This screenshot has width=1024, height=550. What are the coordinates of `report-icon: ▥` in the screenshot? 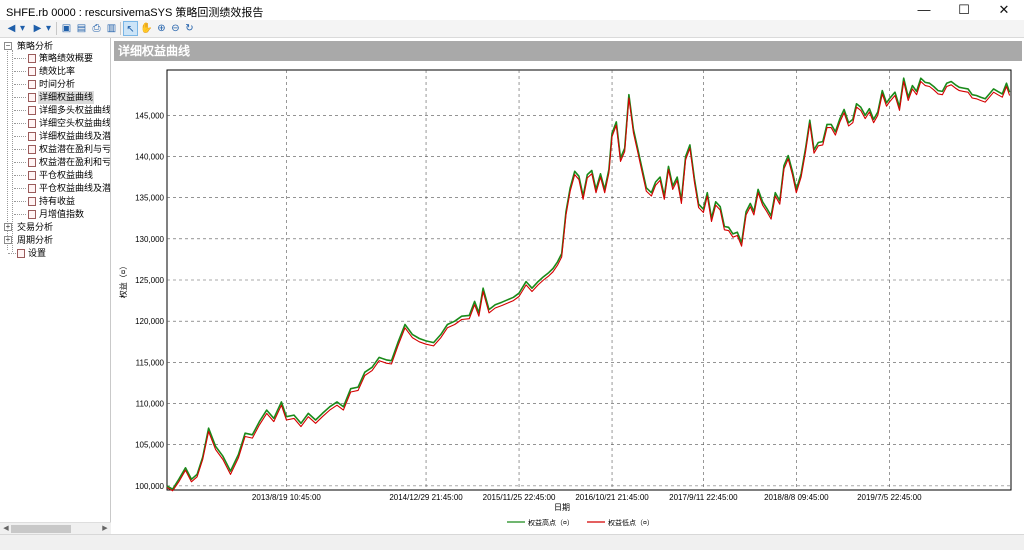 It's located at (111, 28).